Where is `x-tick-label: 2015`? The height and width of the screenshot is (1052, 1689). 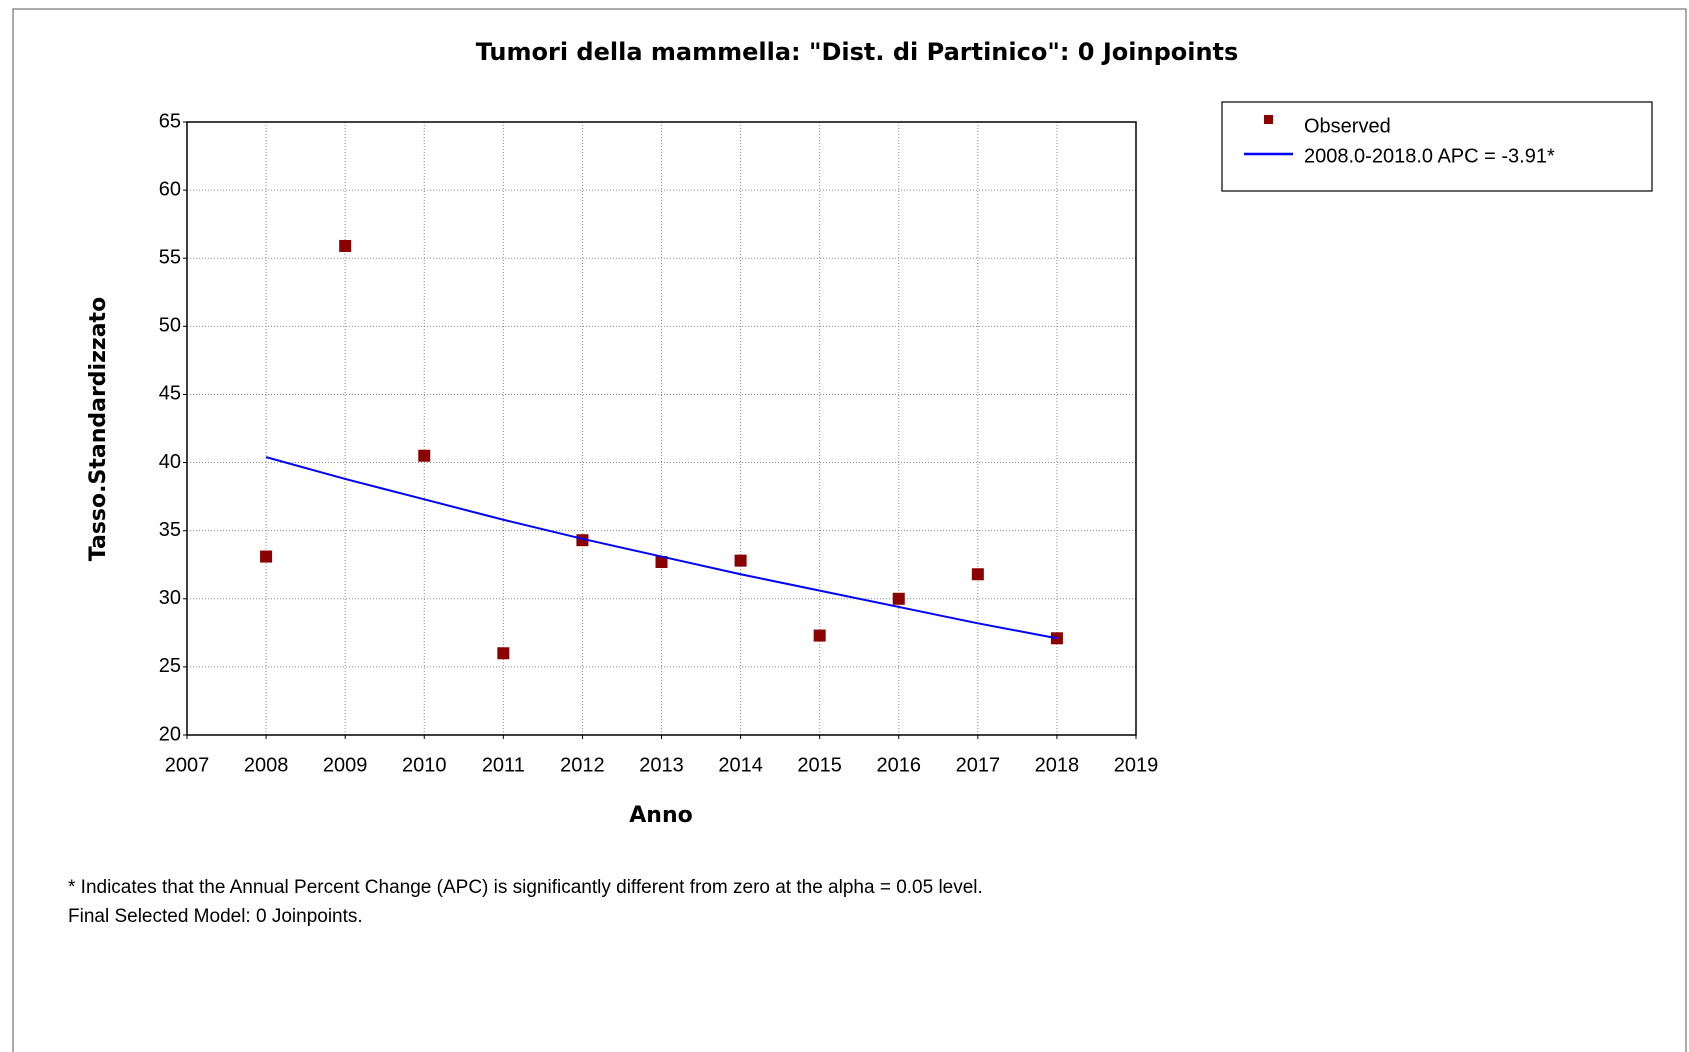
x-tick-label: 2015 is located at coordinates (819, 765).